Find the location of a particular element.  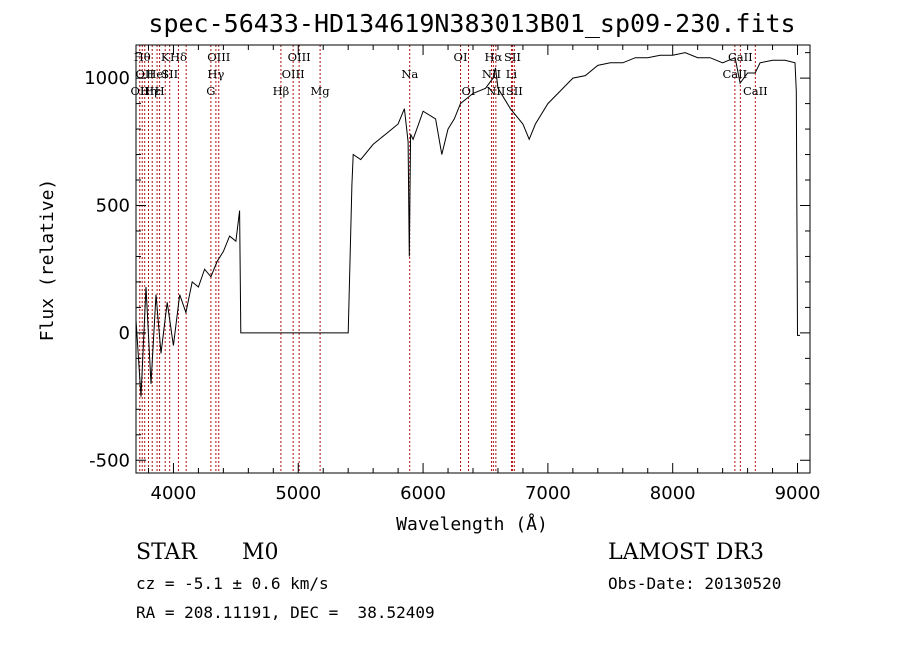

line-label-20: OI is located at coordinates (469, 91).